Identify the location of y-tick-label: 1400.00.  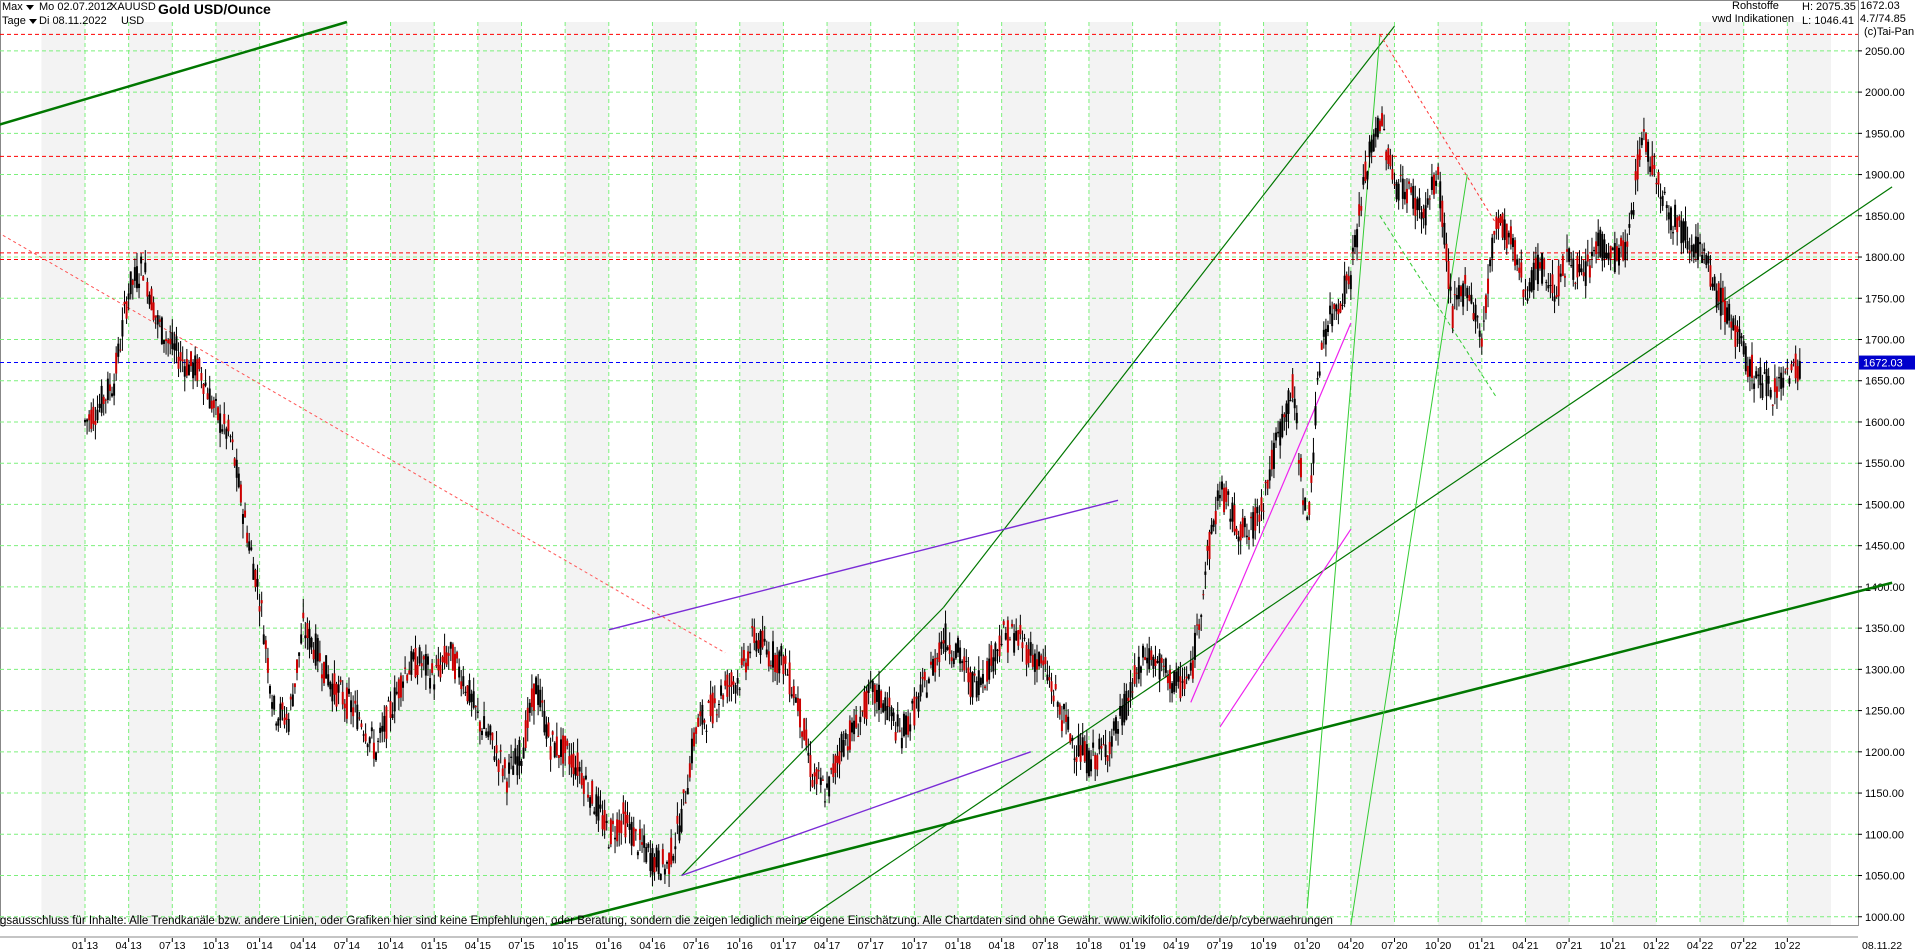
(1885, 588).